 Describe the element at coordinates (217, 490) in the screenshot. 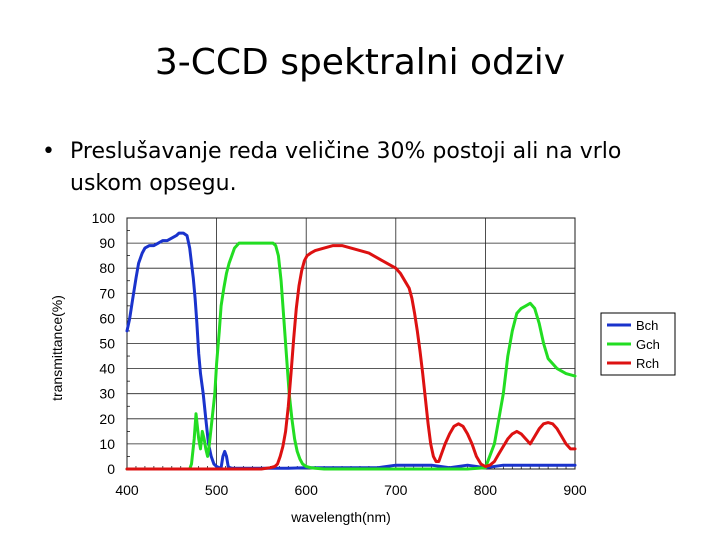

I see `x-tick-label: 500` at that location.